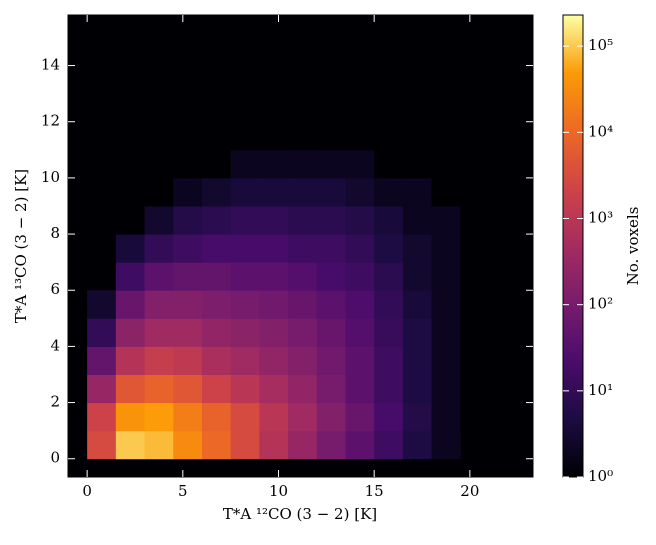 The image size is (656, 545). What do you see at coordinates (55, 233) in the screenshot?
I see `y-tick-label: 8` at bounding box center [55, 233].